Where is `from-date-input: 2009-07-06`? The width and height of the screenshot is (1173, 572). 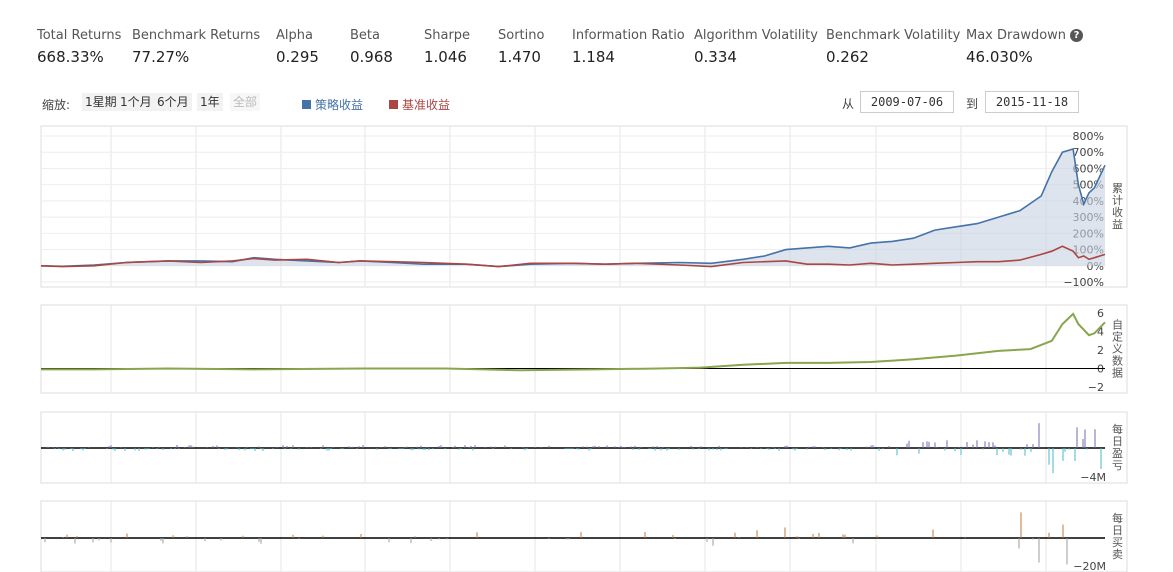 from-date-input: 2009-07-06 is located at coordinates (907, 102).